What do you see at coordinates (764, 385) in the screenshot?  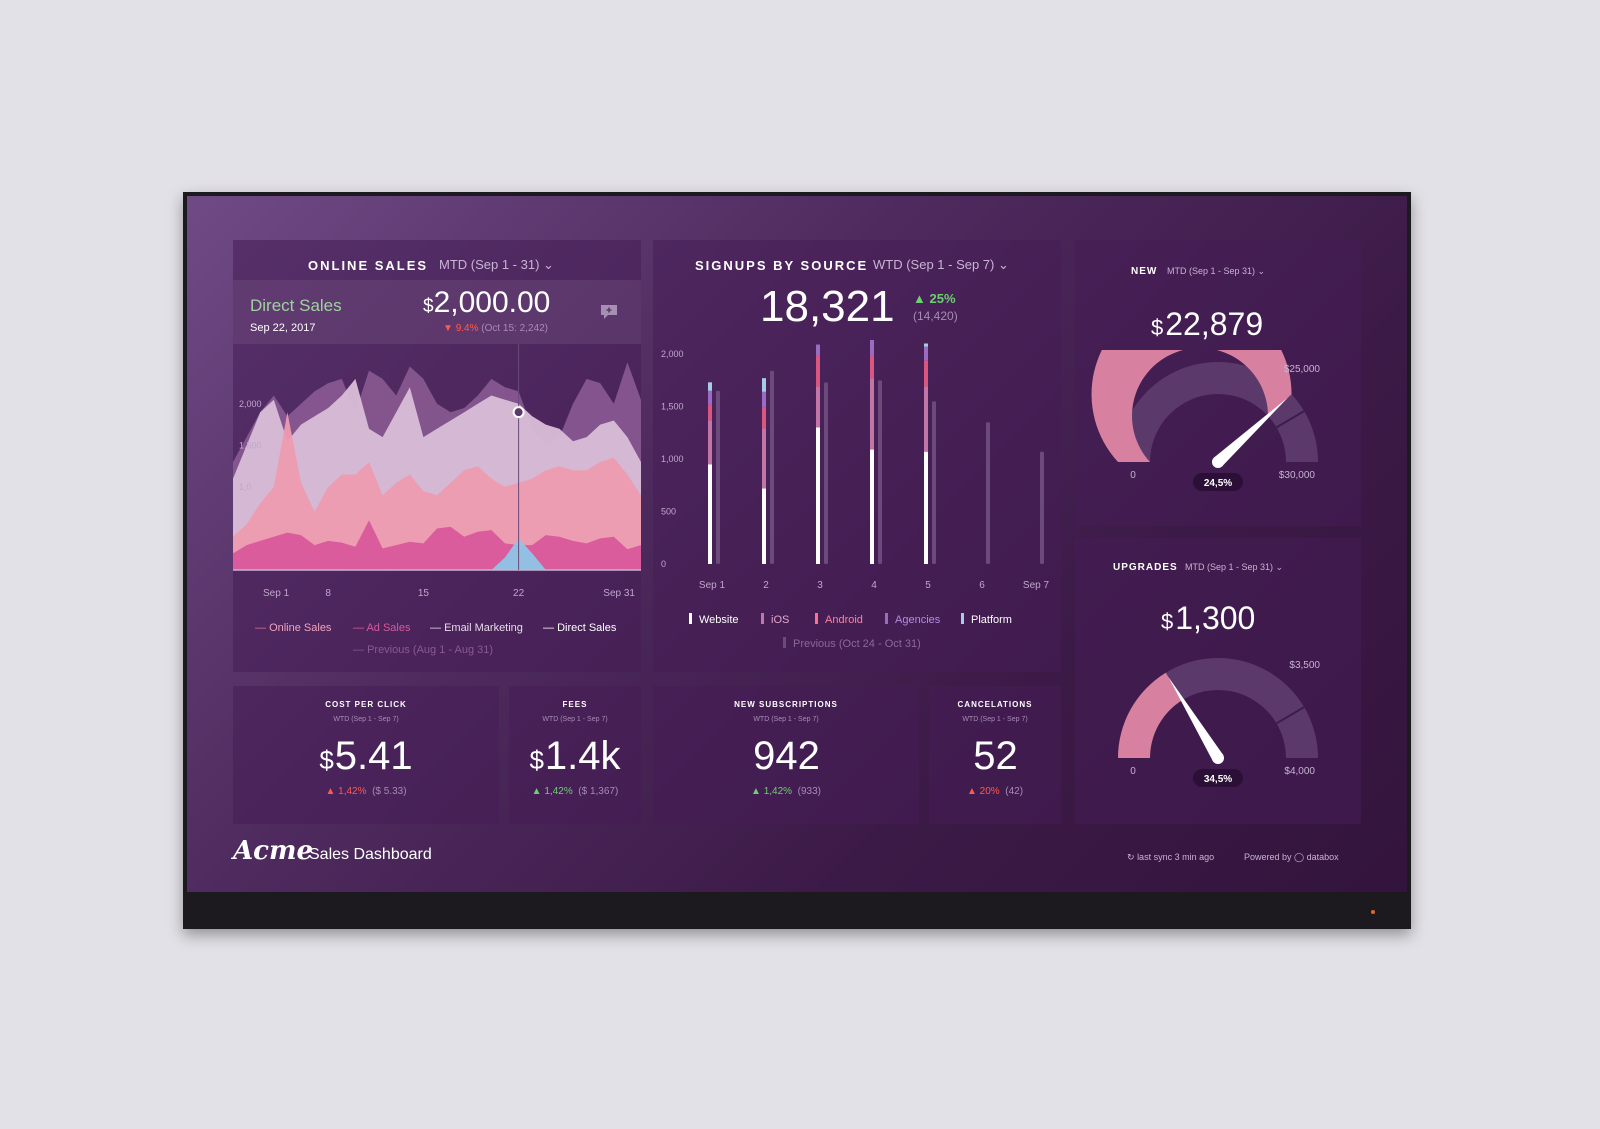 I see `bar-platform` at bounding box center [764, 385].